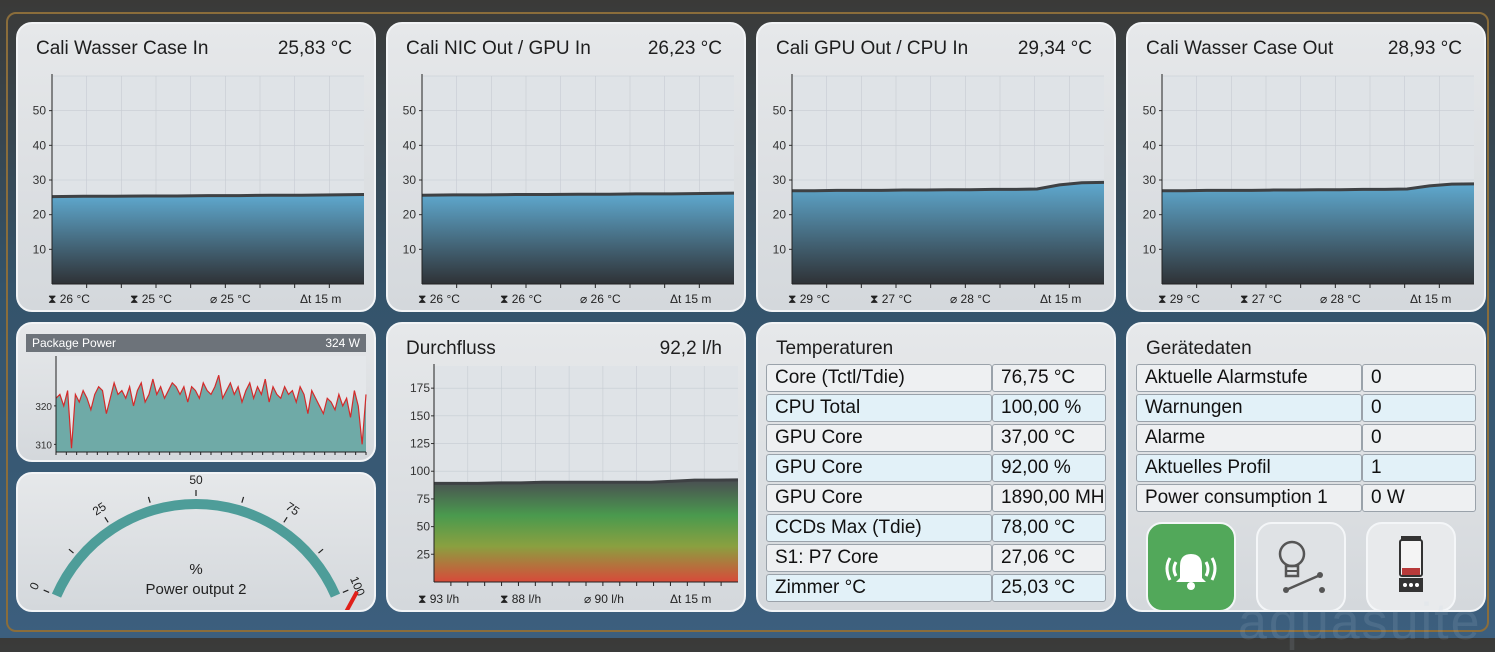  Describe the element at coordinates (1049, 558) in the screenshot. I see `row-value: 27,06 °C` at that location.